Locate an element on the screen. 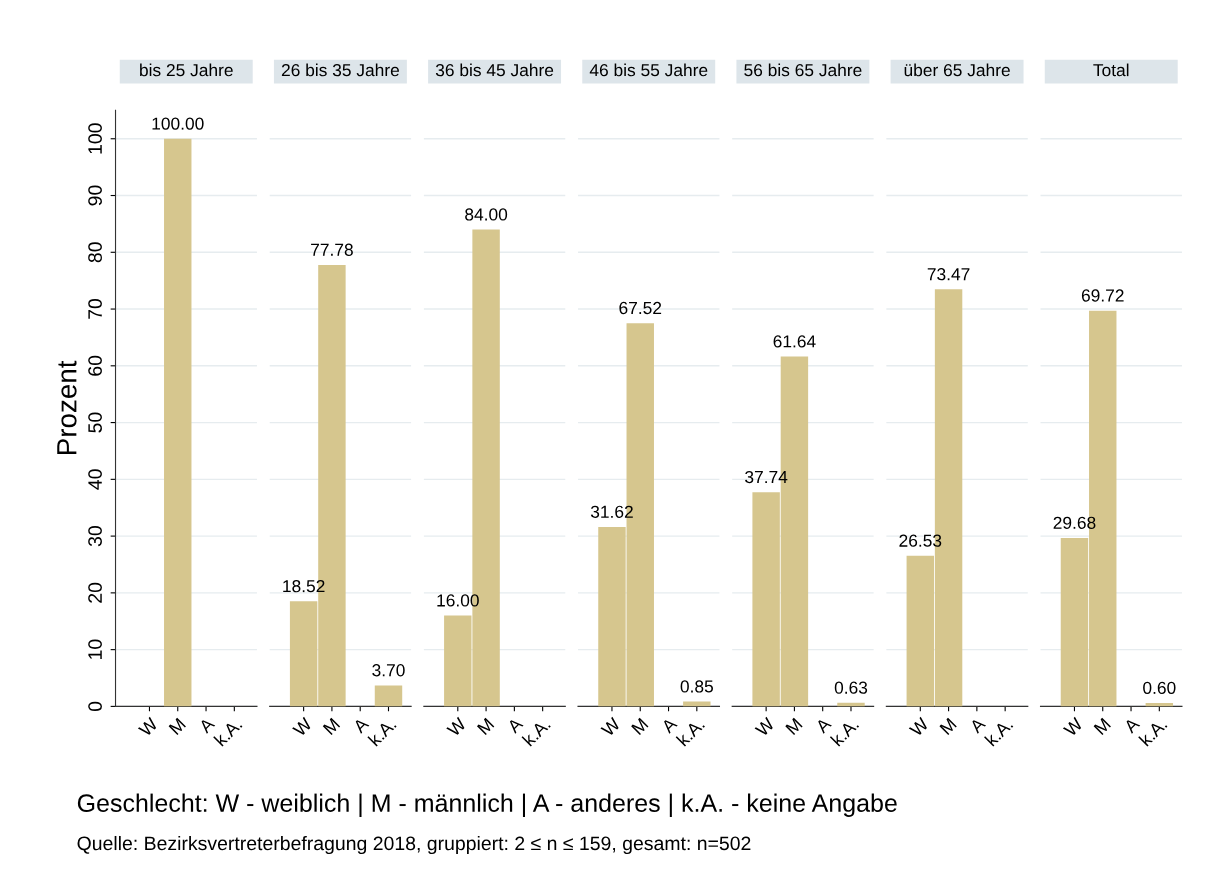 The image size is (1216, 883). y-tick-label: 80 is located at coordinates (95, 252).